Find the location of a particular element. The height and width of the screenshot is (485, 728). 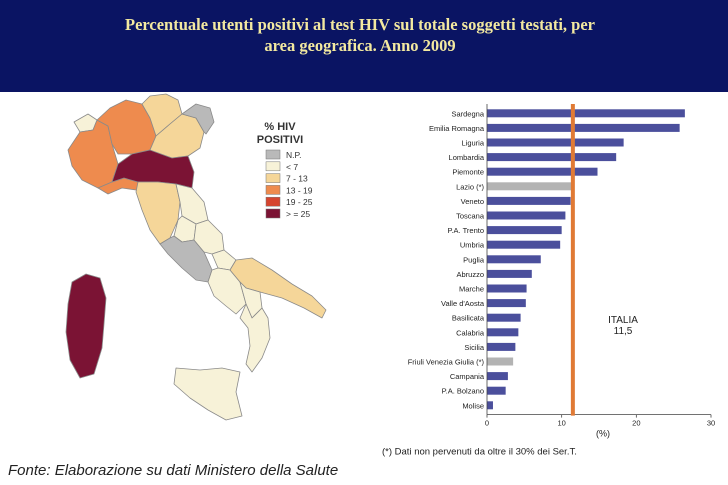

category-label: Puglia is located at coordinates (474, 259).